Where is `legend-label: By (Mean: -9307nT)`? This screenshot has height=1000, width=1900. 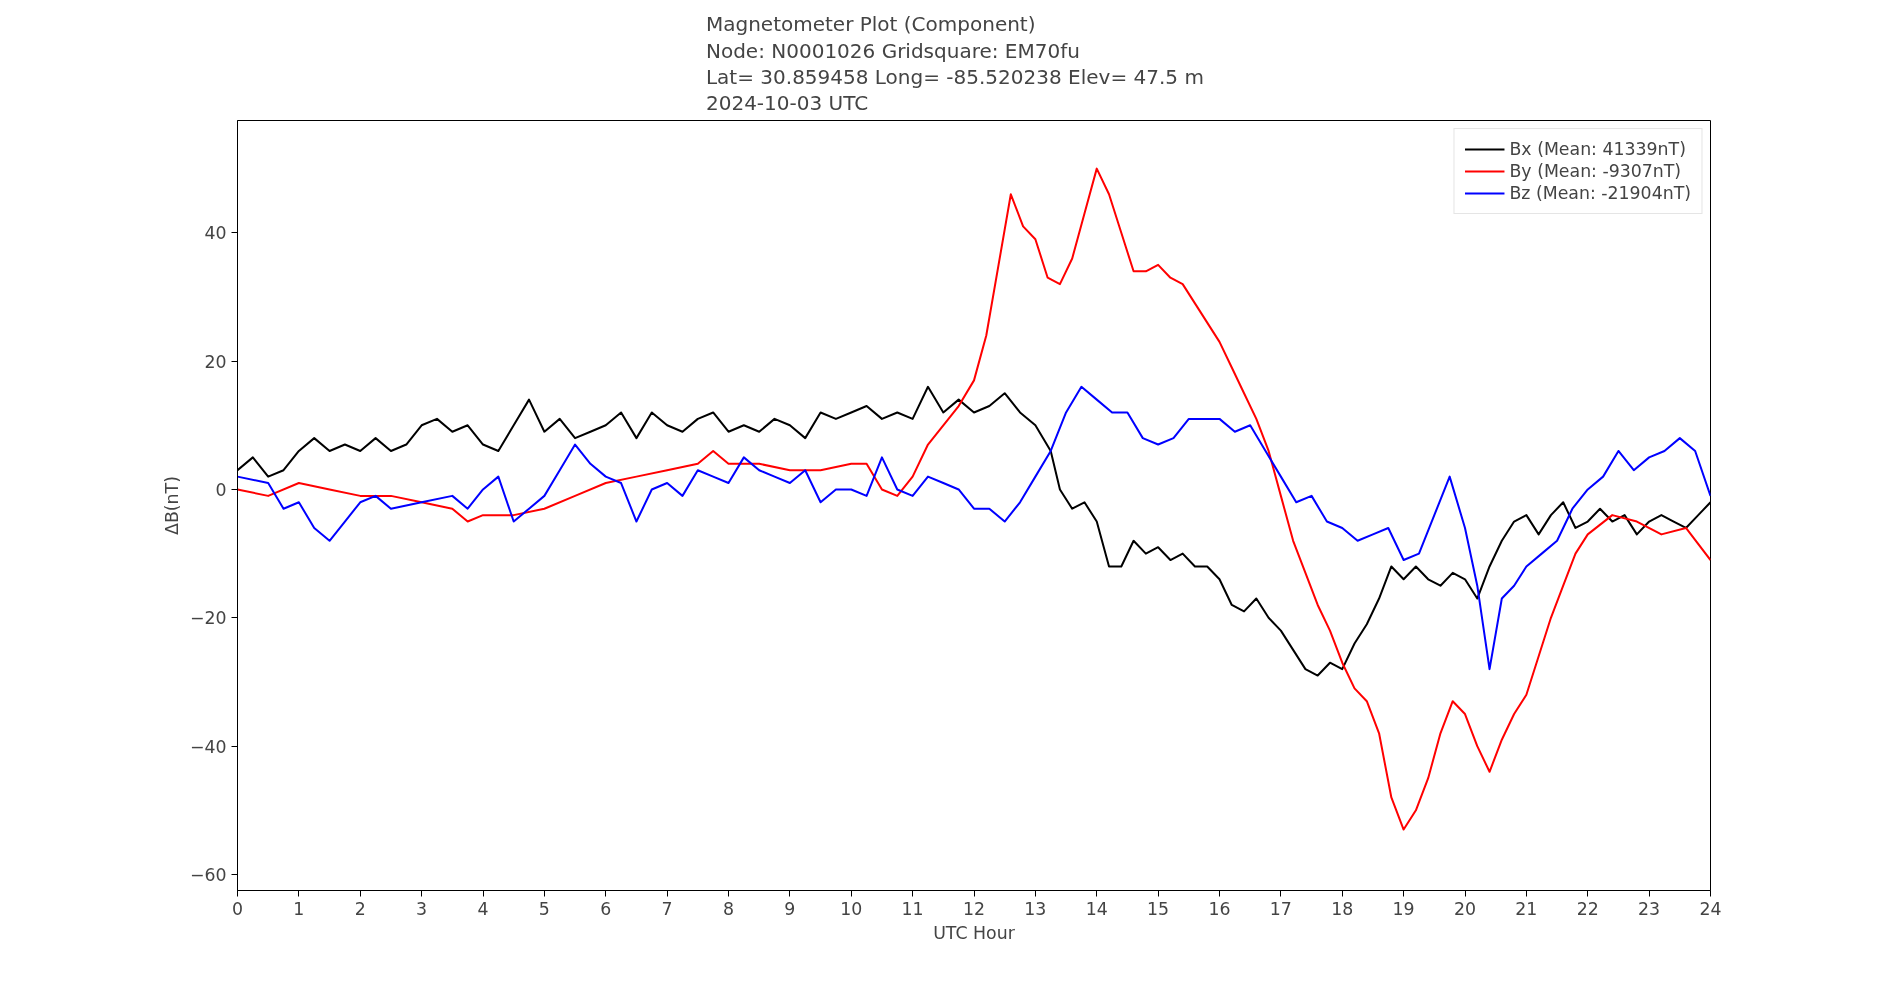
legend-label: By (Mean: -9307nT) is located at coordinates (1595, 171).